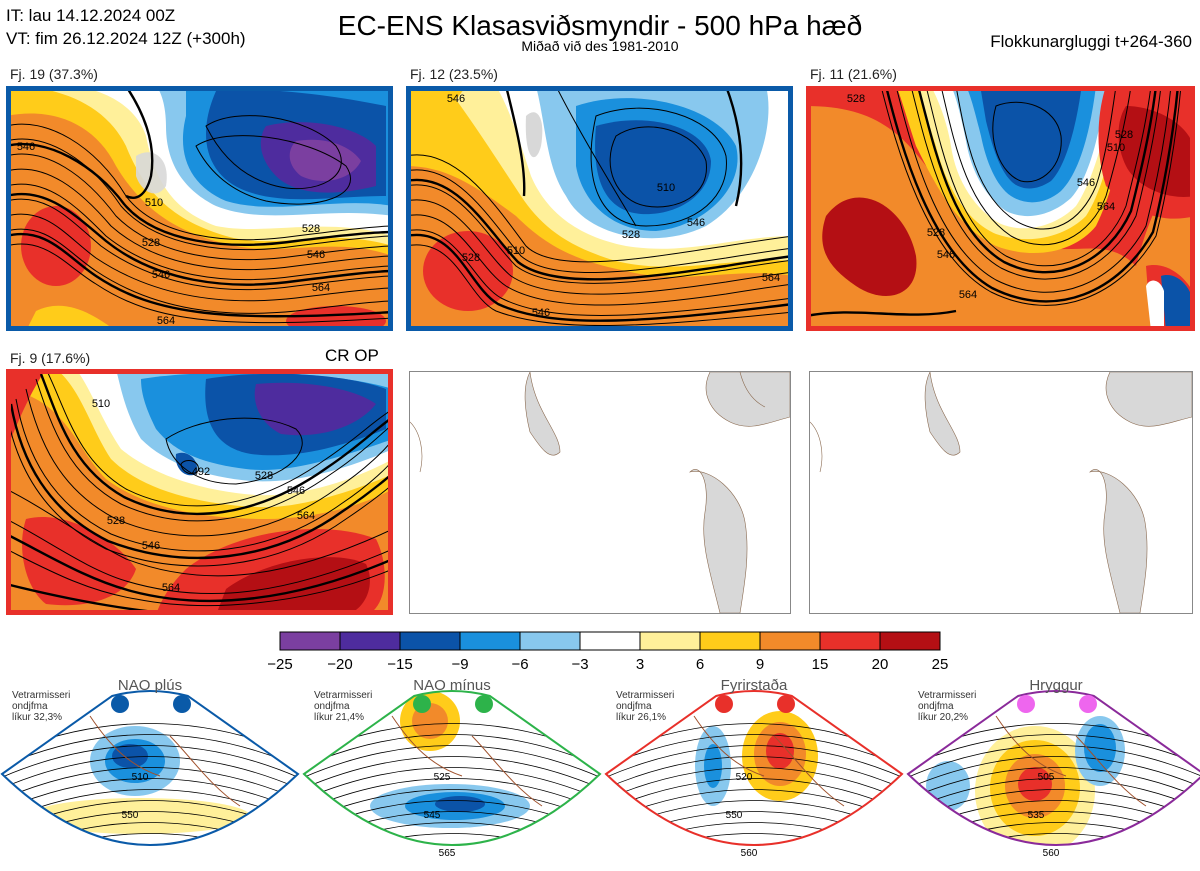 This screenshot has width=1200, height=871. What do you see at coordinates (199, 208) in the screenshot?
I see `panel-1-map: 510 528 528 546 546 564 564 546` at bounding box center [199, 208].